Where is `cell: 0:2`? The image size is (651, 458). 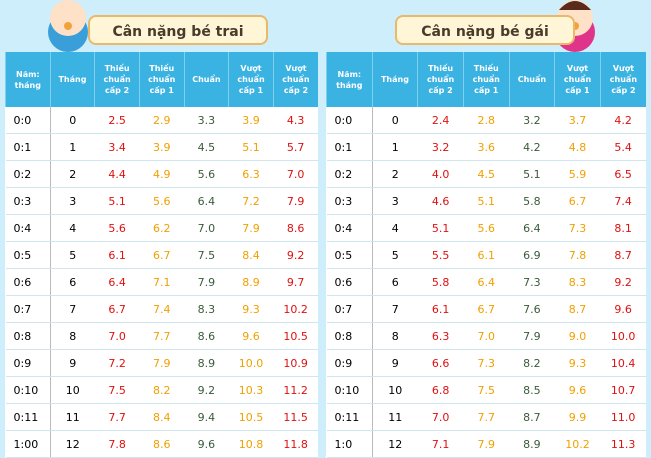
cell: 0:2 is located at coordinates (349, 174).